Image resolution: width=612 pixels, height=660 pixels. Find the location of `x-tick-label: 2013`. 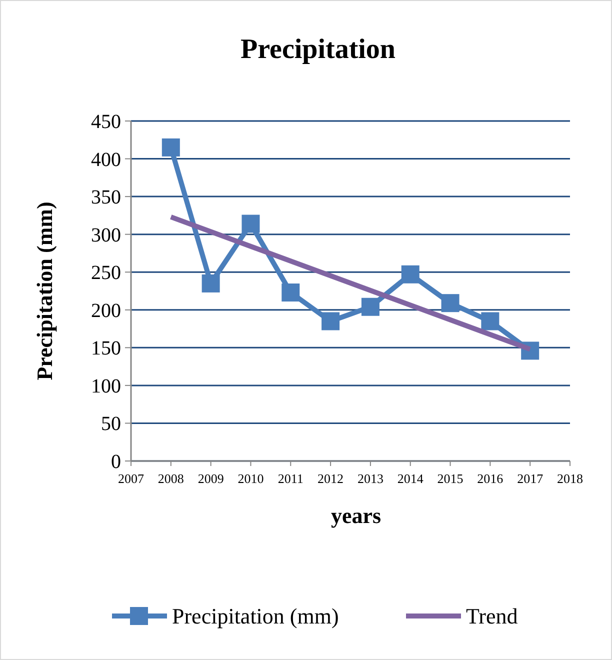

x-tick-label: 2013 is located at coordinates (370, 478).